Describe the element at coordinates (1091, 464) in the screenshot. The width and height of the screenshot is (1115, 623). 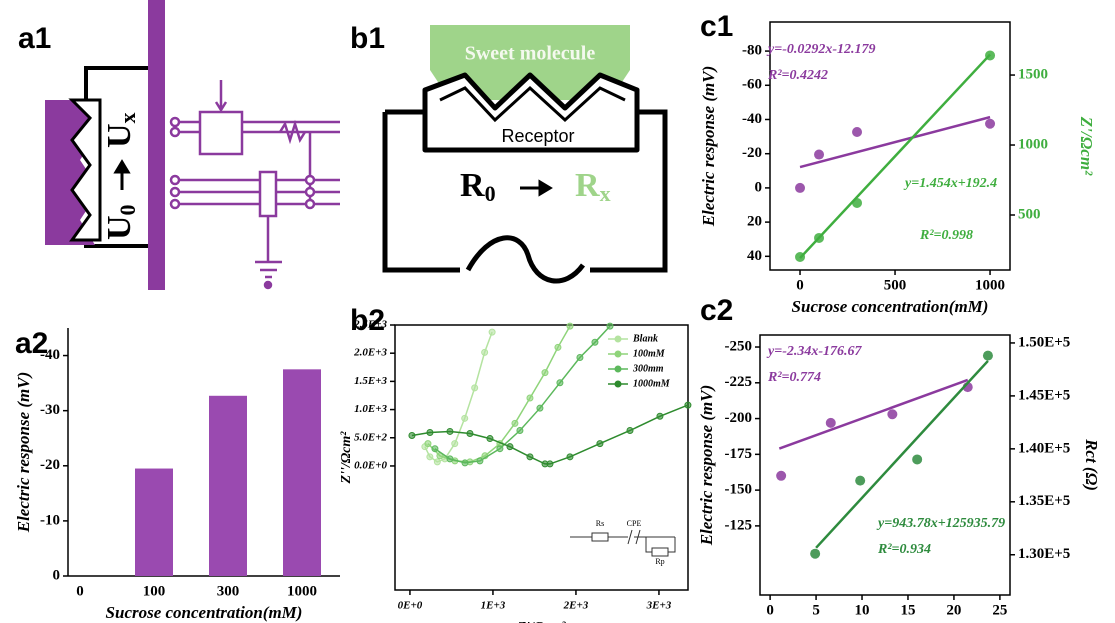
I see `y2-axis-label: Rct (Ω)` at that location.